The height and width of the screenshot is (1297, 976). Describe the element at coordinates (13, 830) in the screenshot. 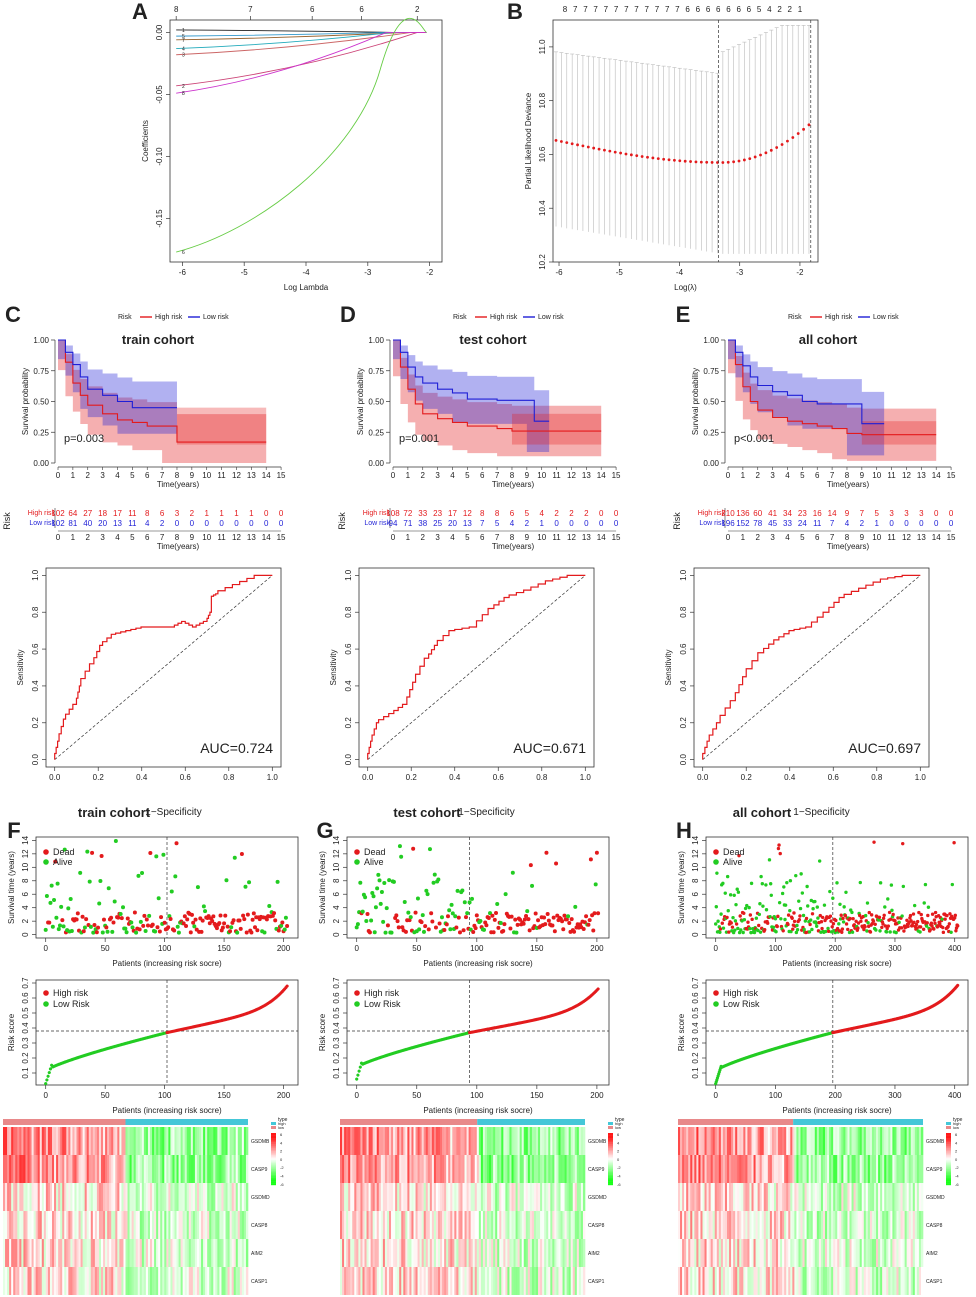

I see `panel-f-label: F` at that location.